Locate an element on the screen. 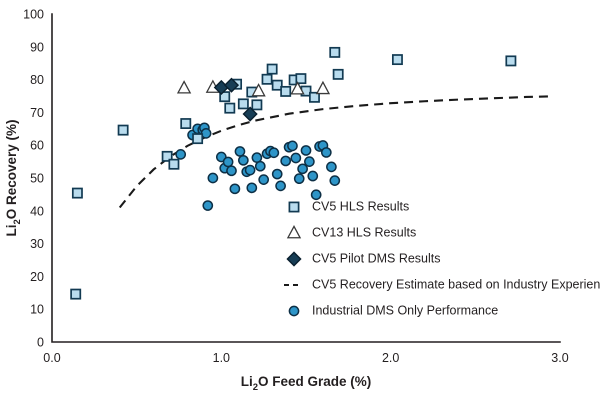  y-axis-tick-label: 0 is located at coordinates (40, 343).